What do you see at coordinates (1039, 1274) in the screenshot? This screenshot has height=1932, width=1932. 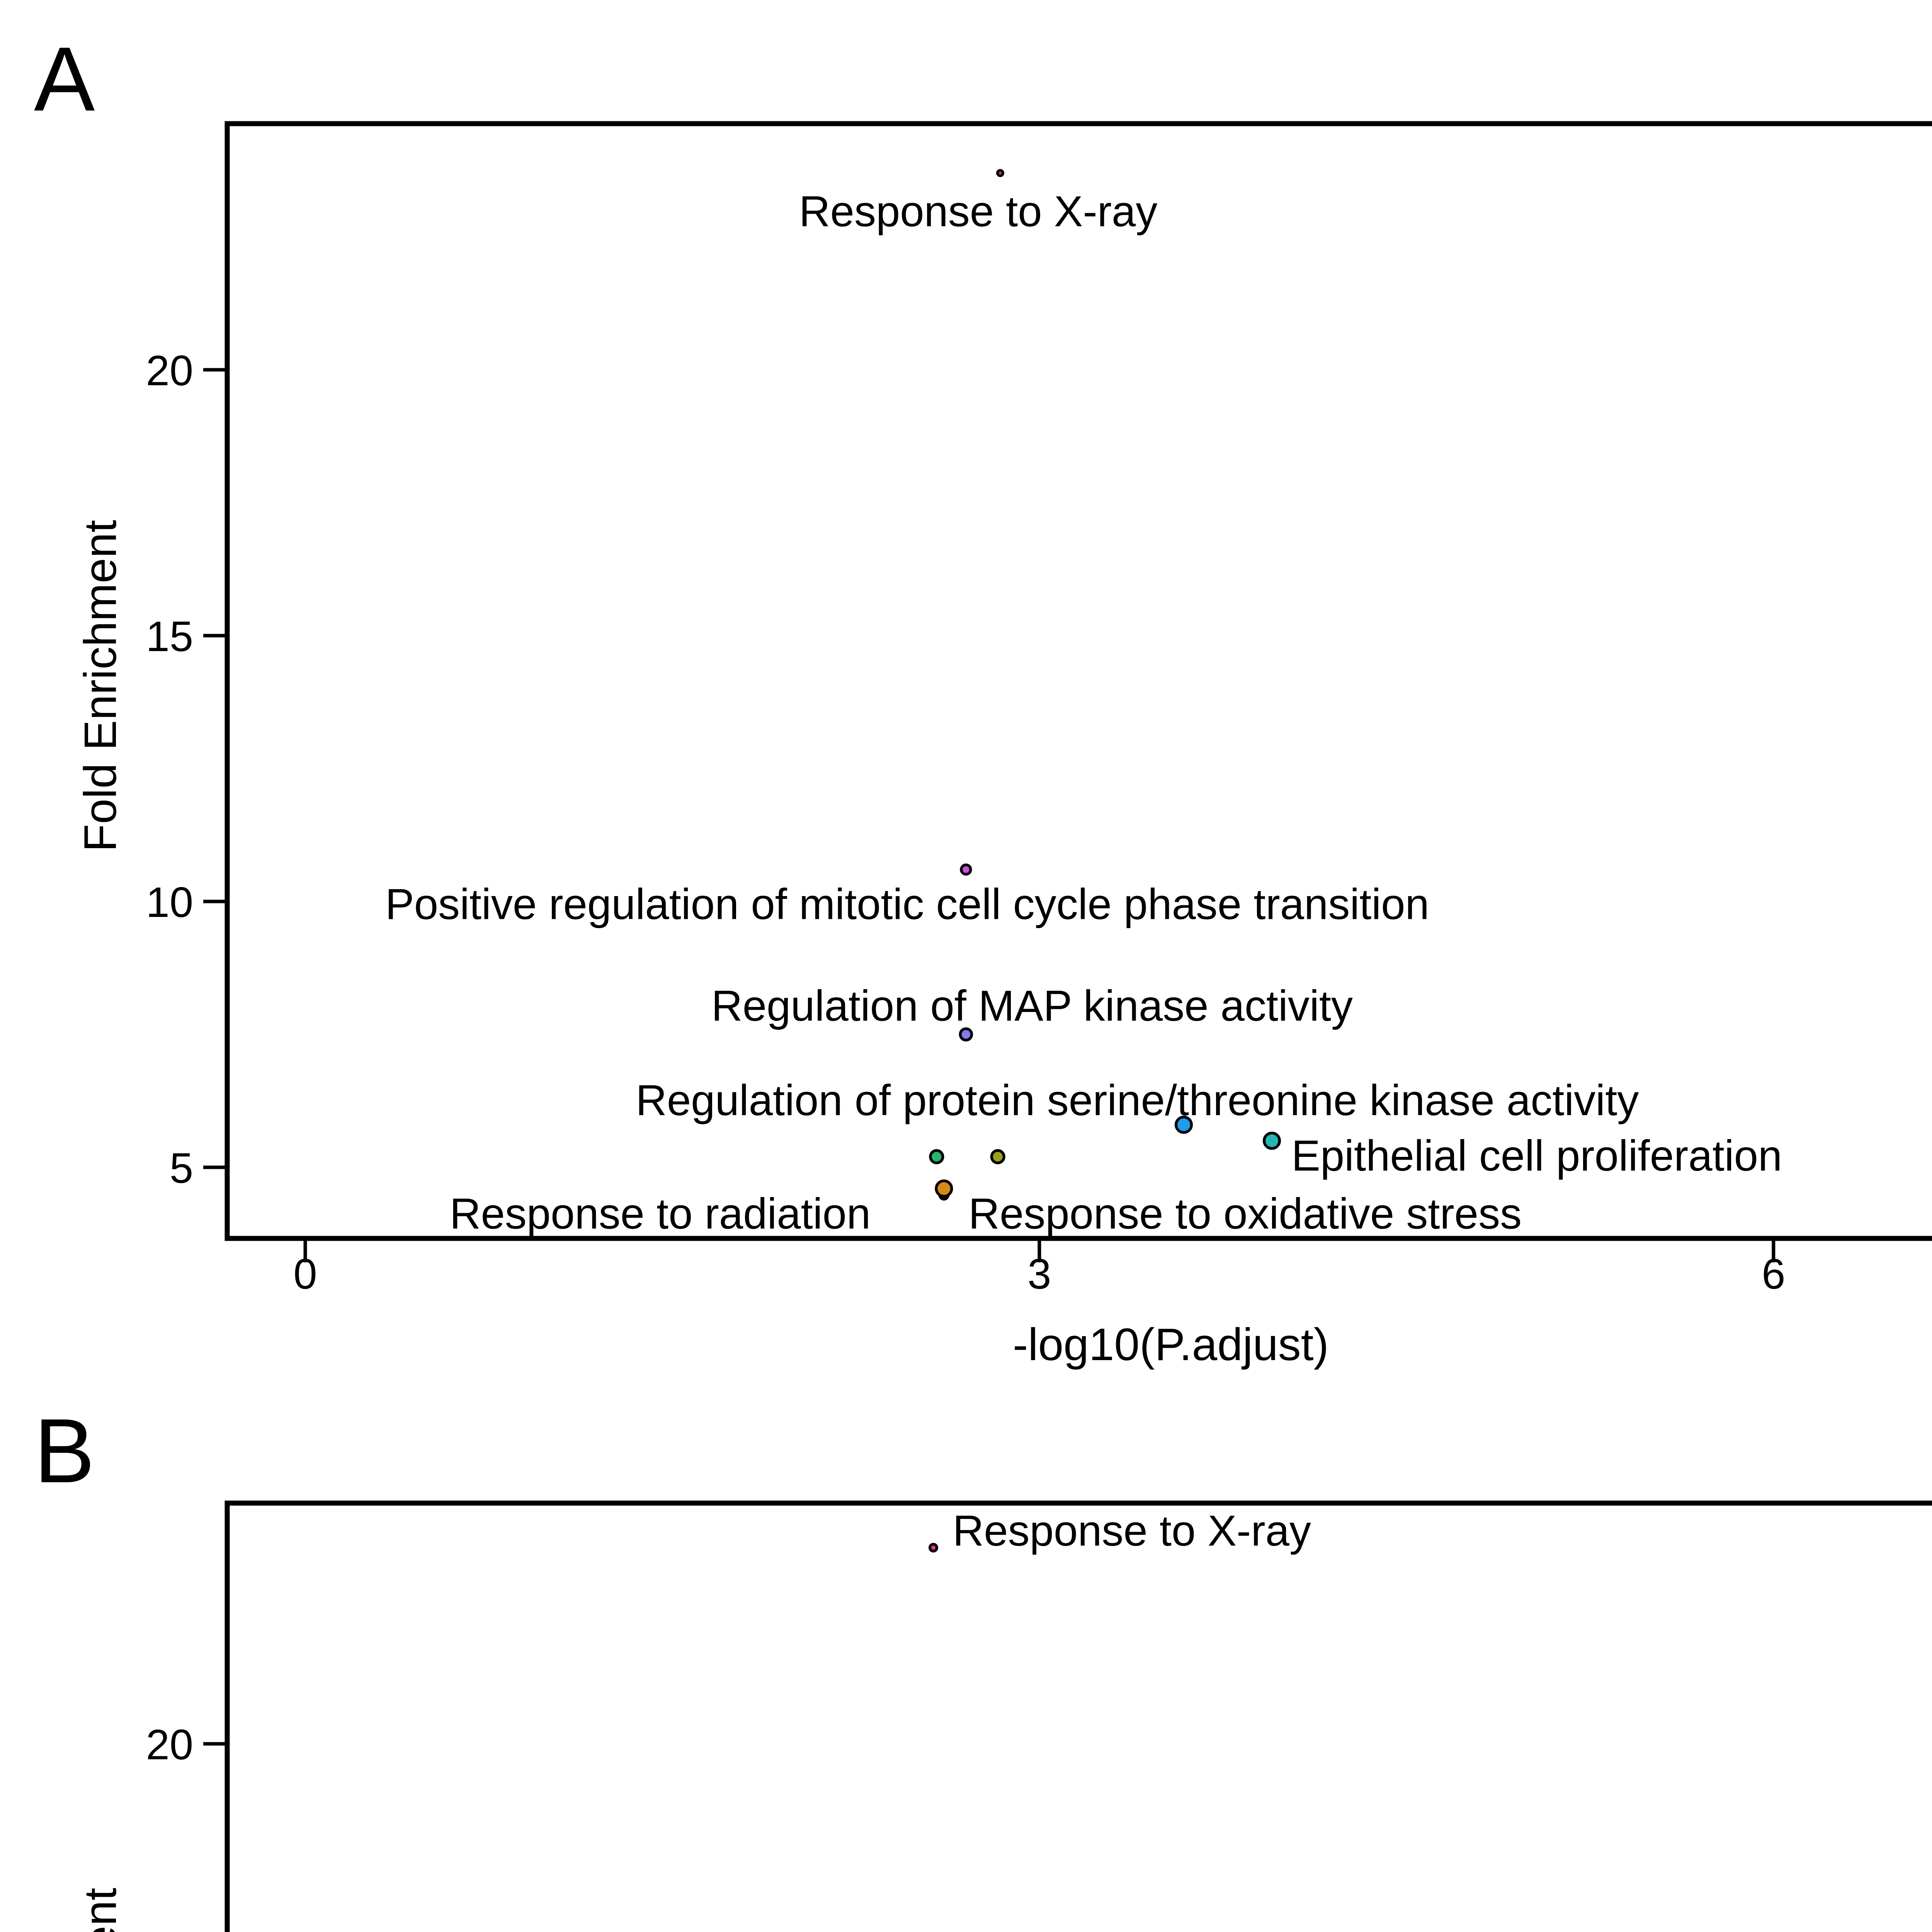 I see `panel-a-x-tick-label: 3` at bounding box center [1039, 1274].